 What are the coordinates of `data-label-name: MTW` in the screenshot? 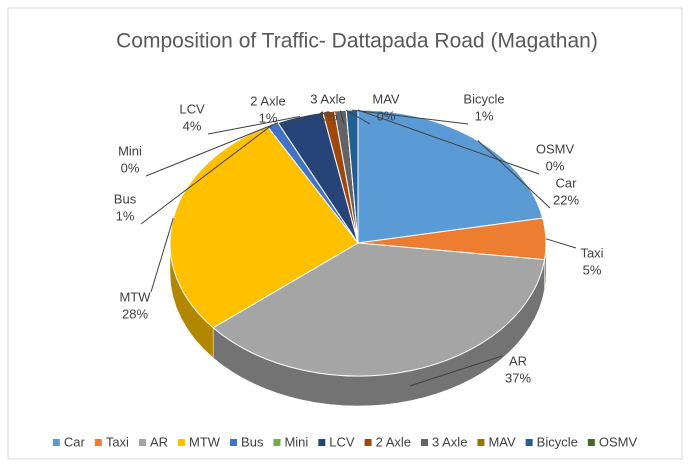 It's located at (135, 296).